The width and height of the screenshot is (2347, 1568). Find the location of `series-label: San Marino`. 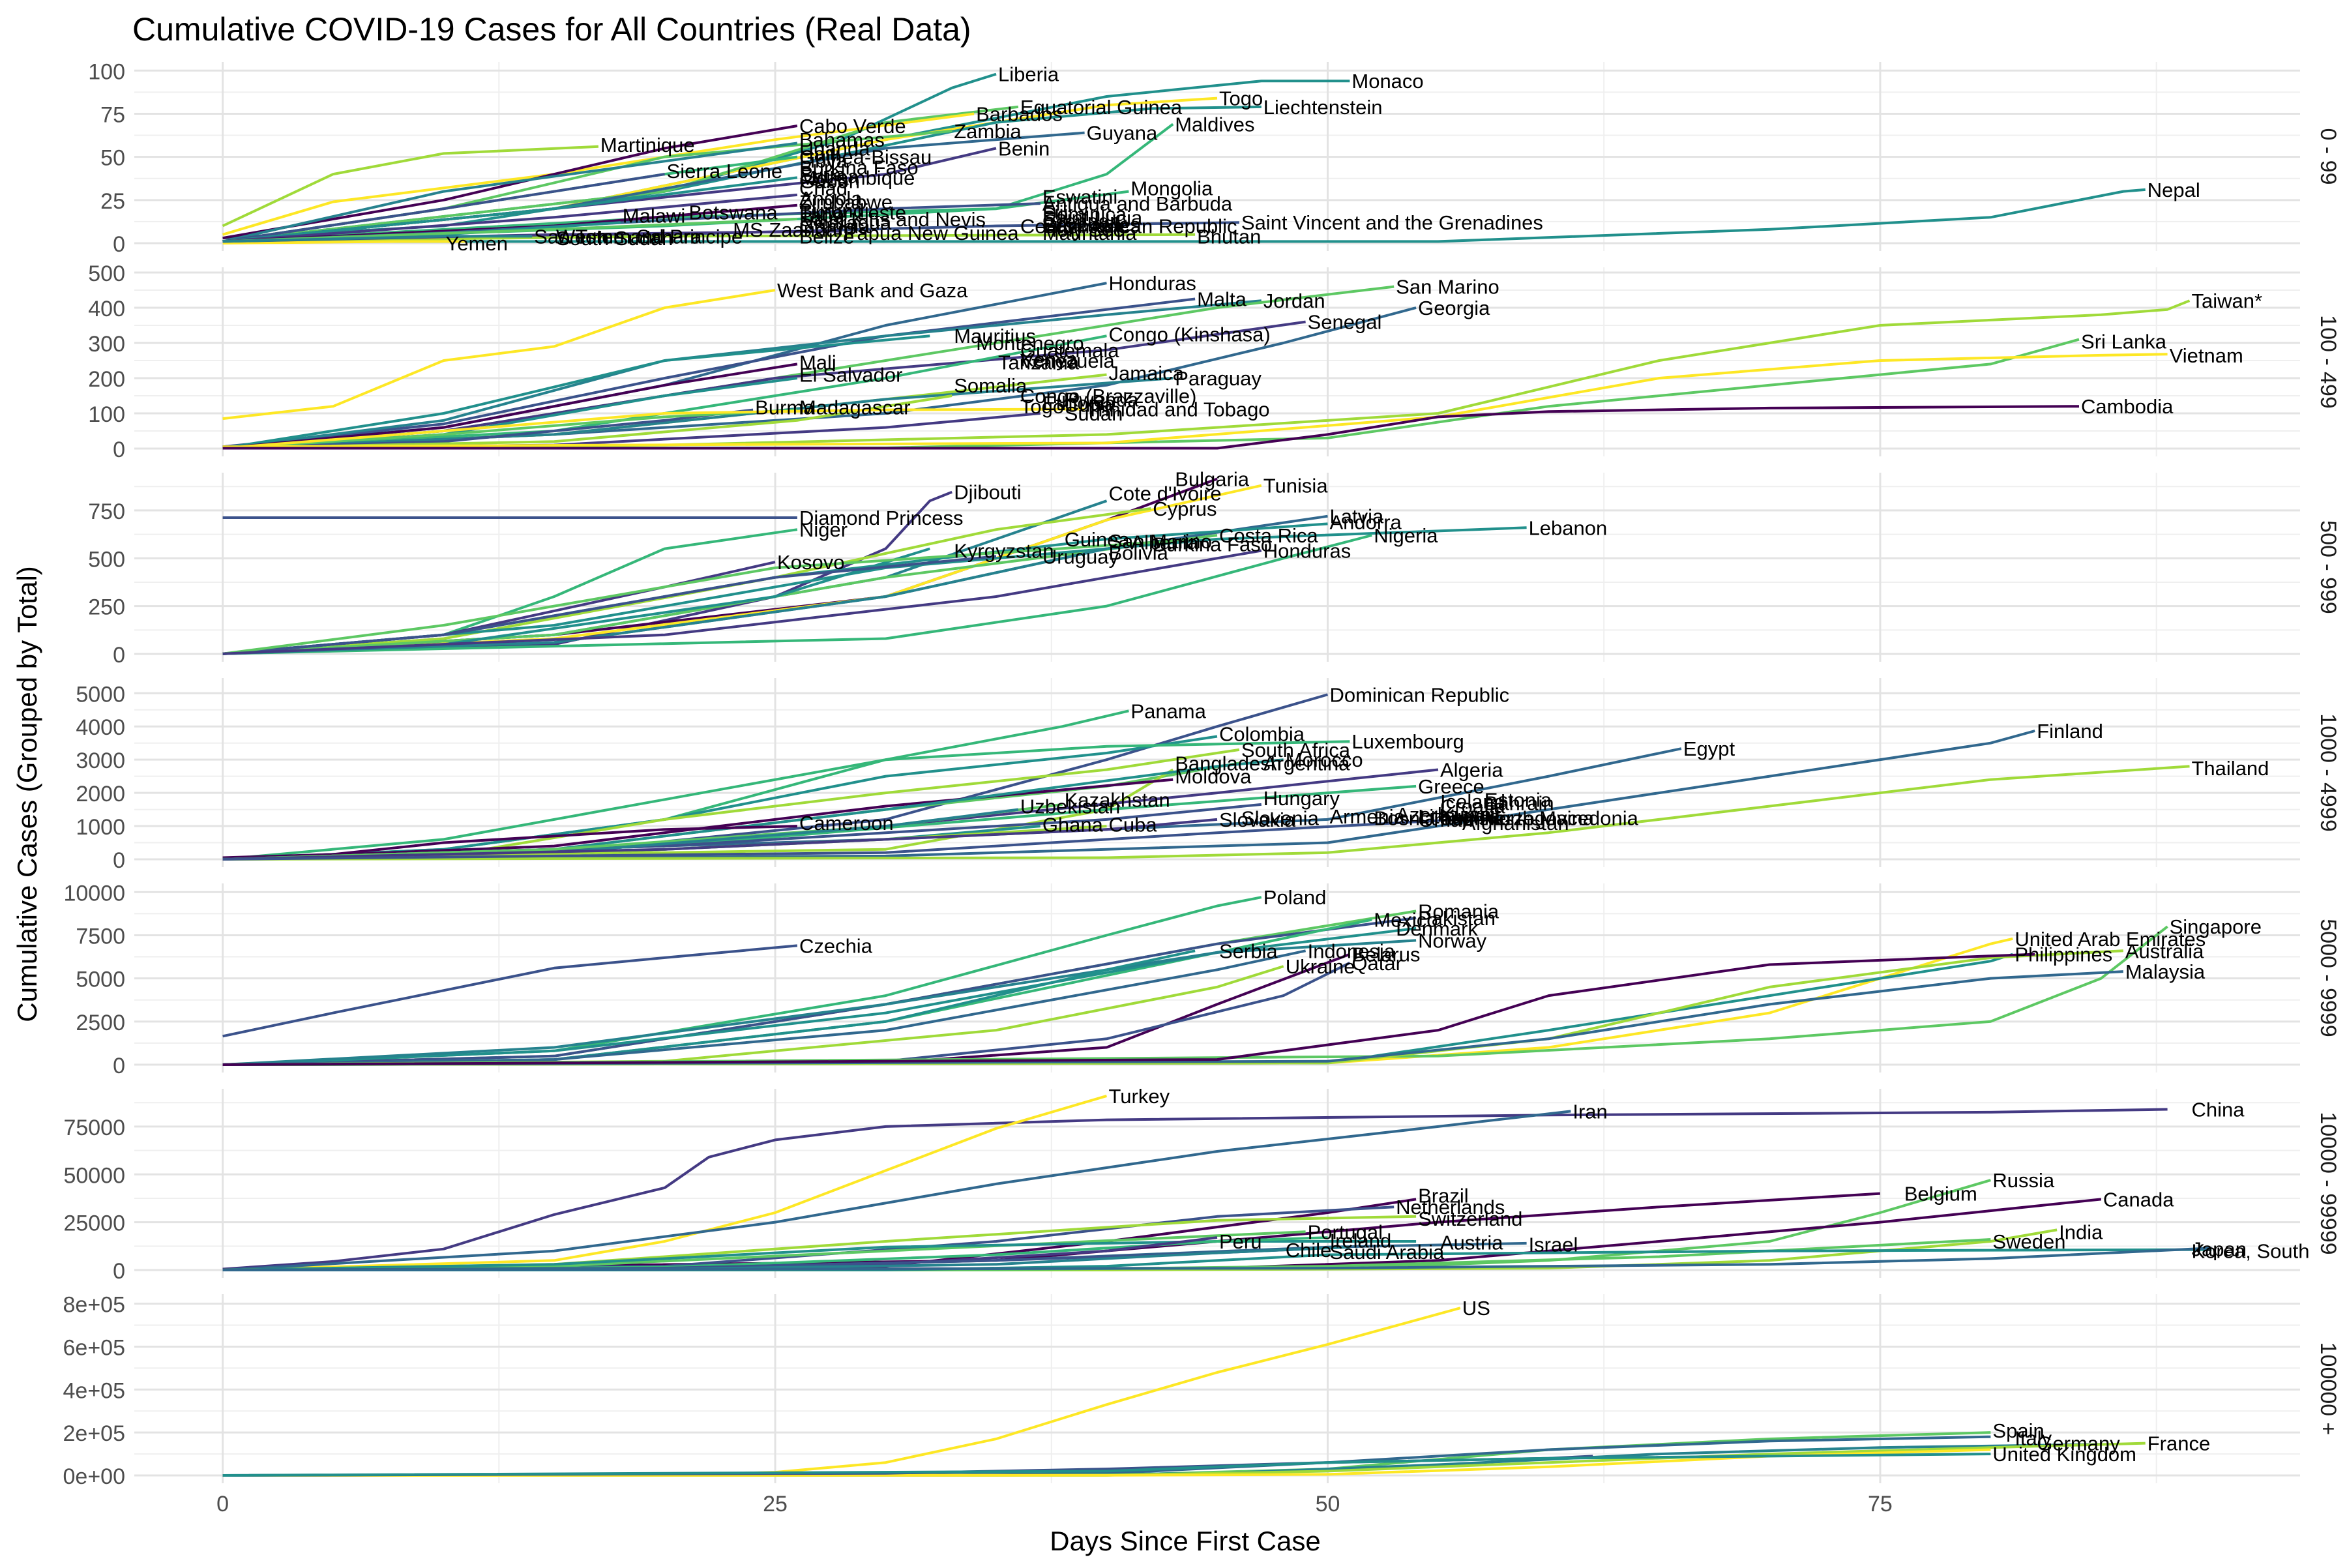

series-label: San Marino is located at coordinates (1161, 542).